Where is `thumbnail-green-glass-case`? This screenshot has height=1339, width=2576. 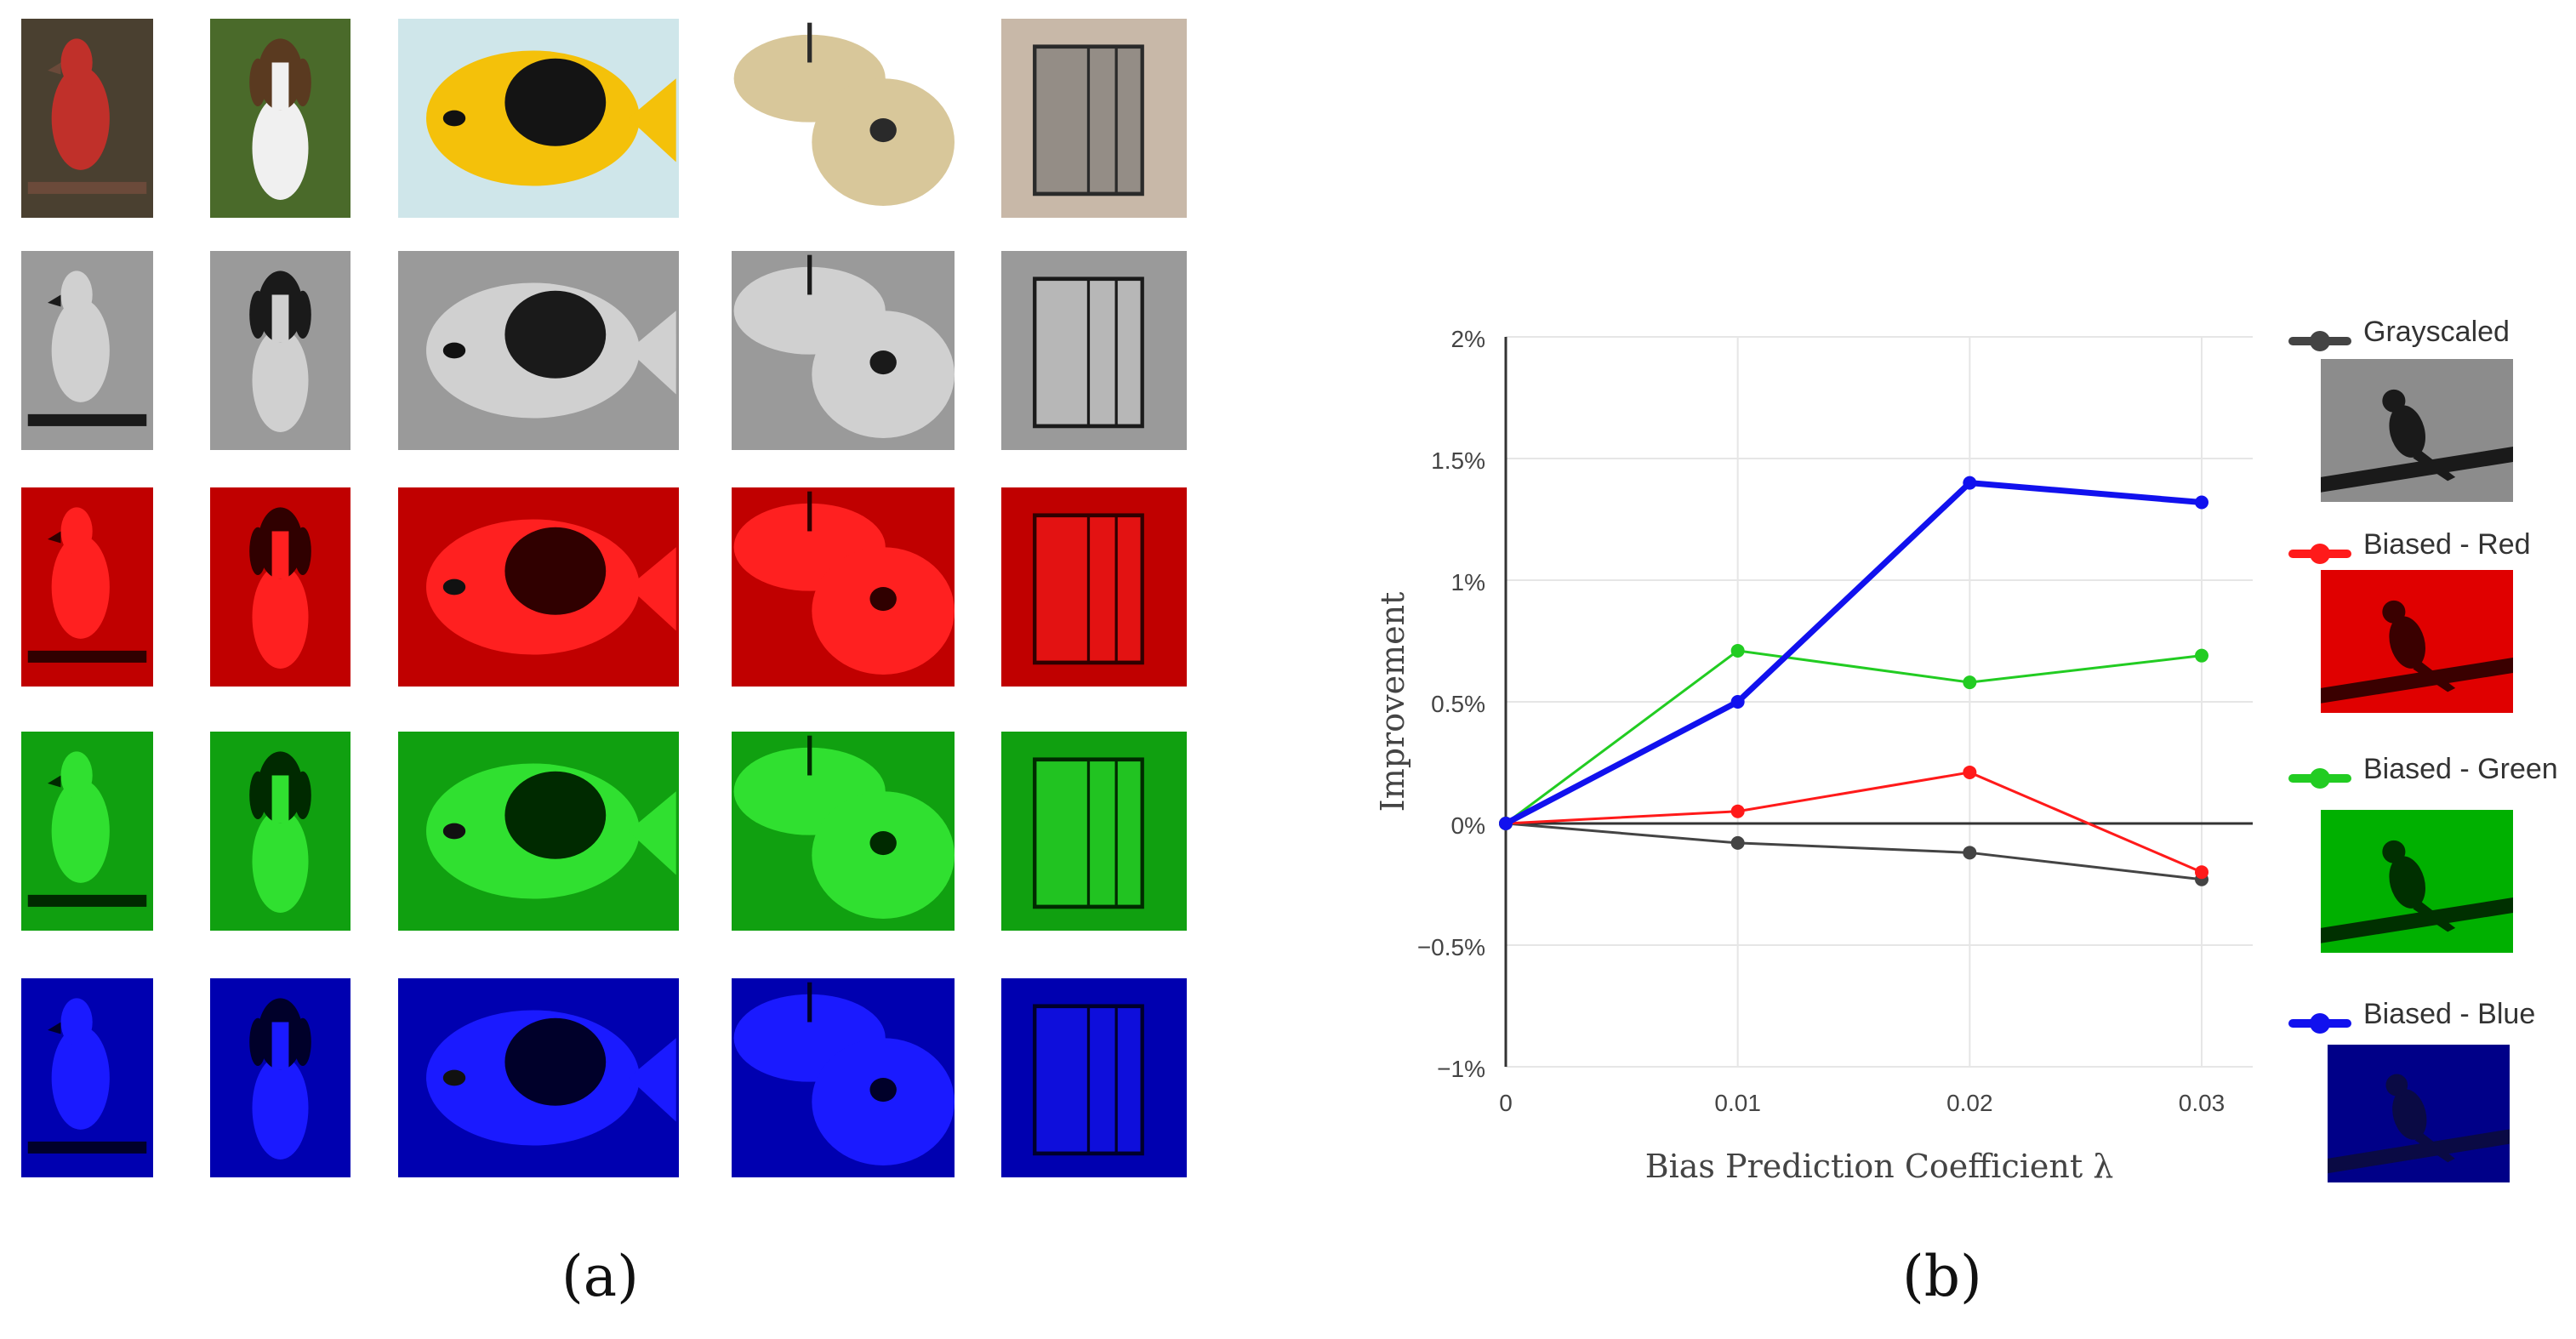 thumbnail-green-glass-case is located at coordinates (1094, 831).